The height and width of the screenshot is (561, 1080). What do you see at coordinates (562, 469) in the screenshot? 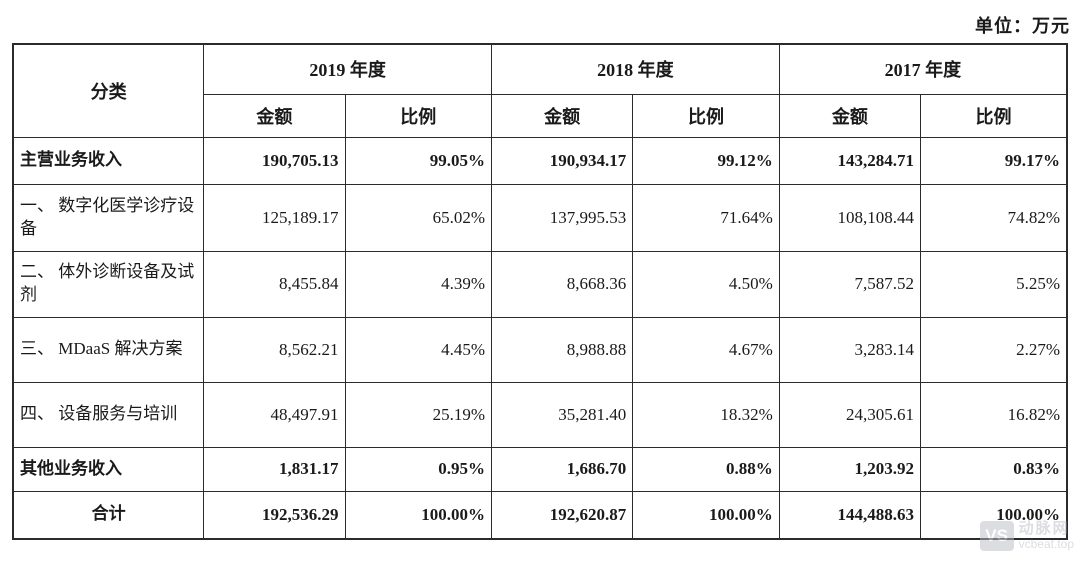
I see `amount-cell-2018: 1,686.70` at bounding box center [562, 469].